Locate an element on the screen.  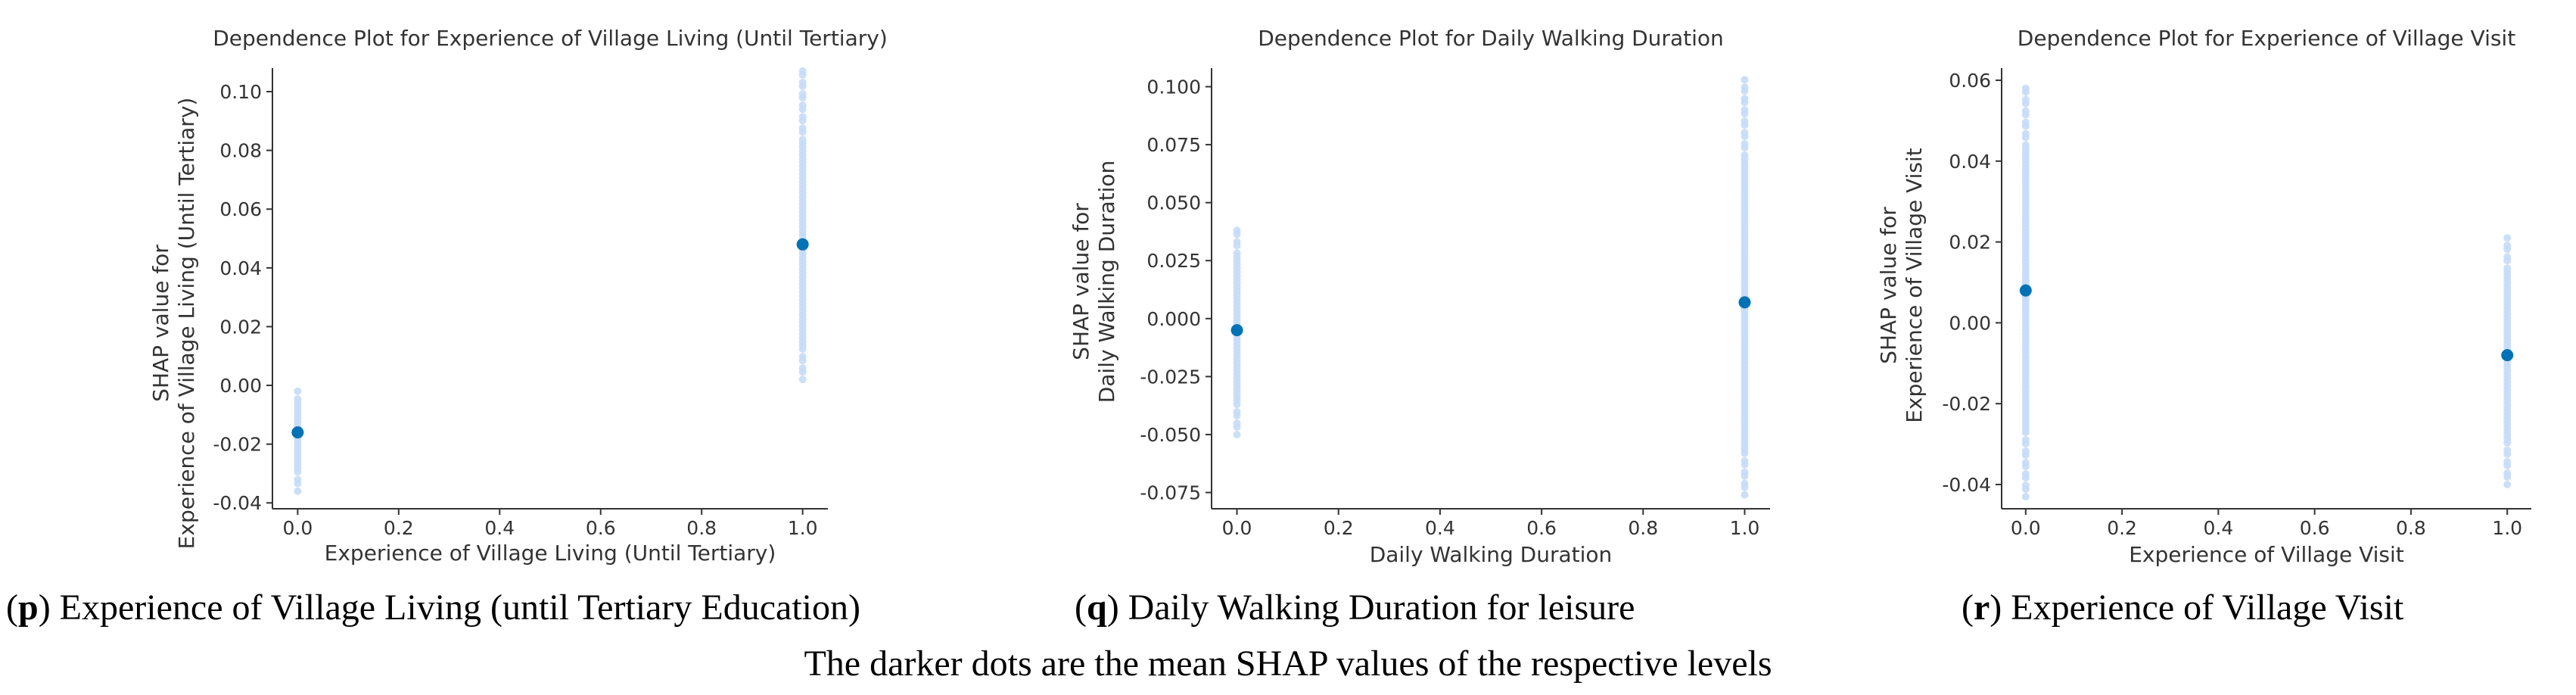
panel-p-x-tick-label: 1.0 is located at coordinates (803, 528).